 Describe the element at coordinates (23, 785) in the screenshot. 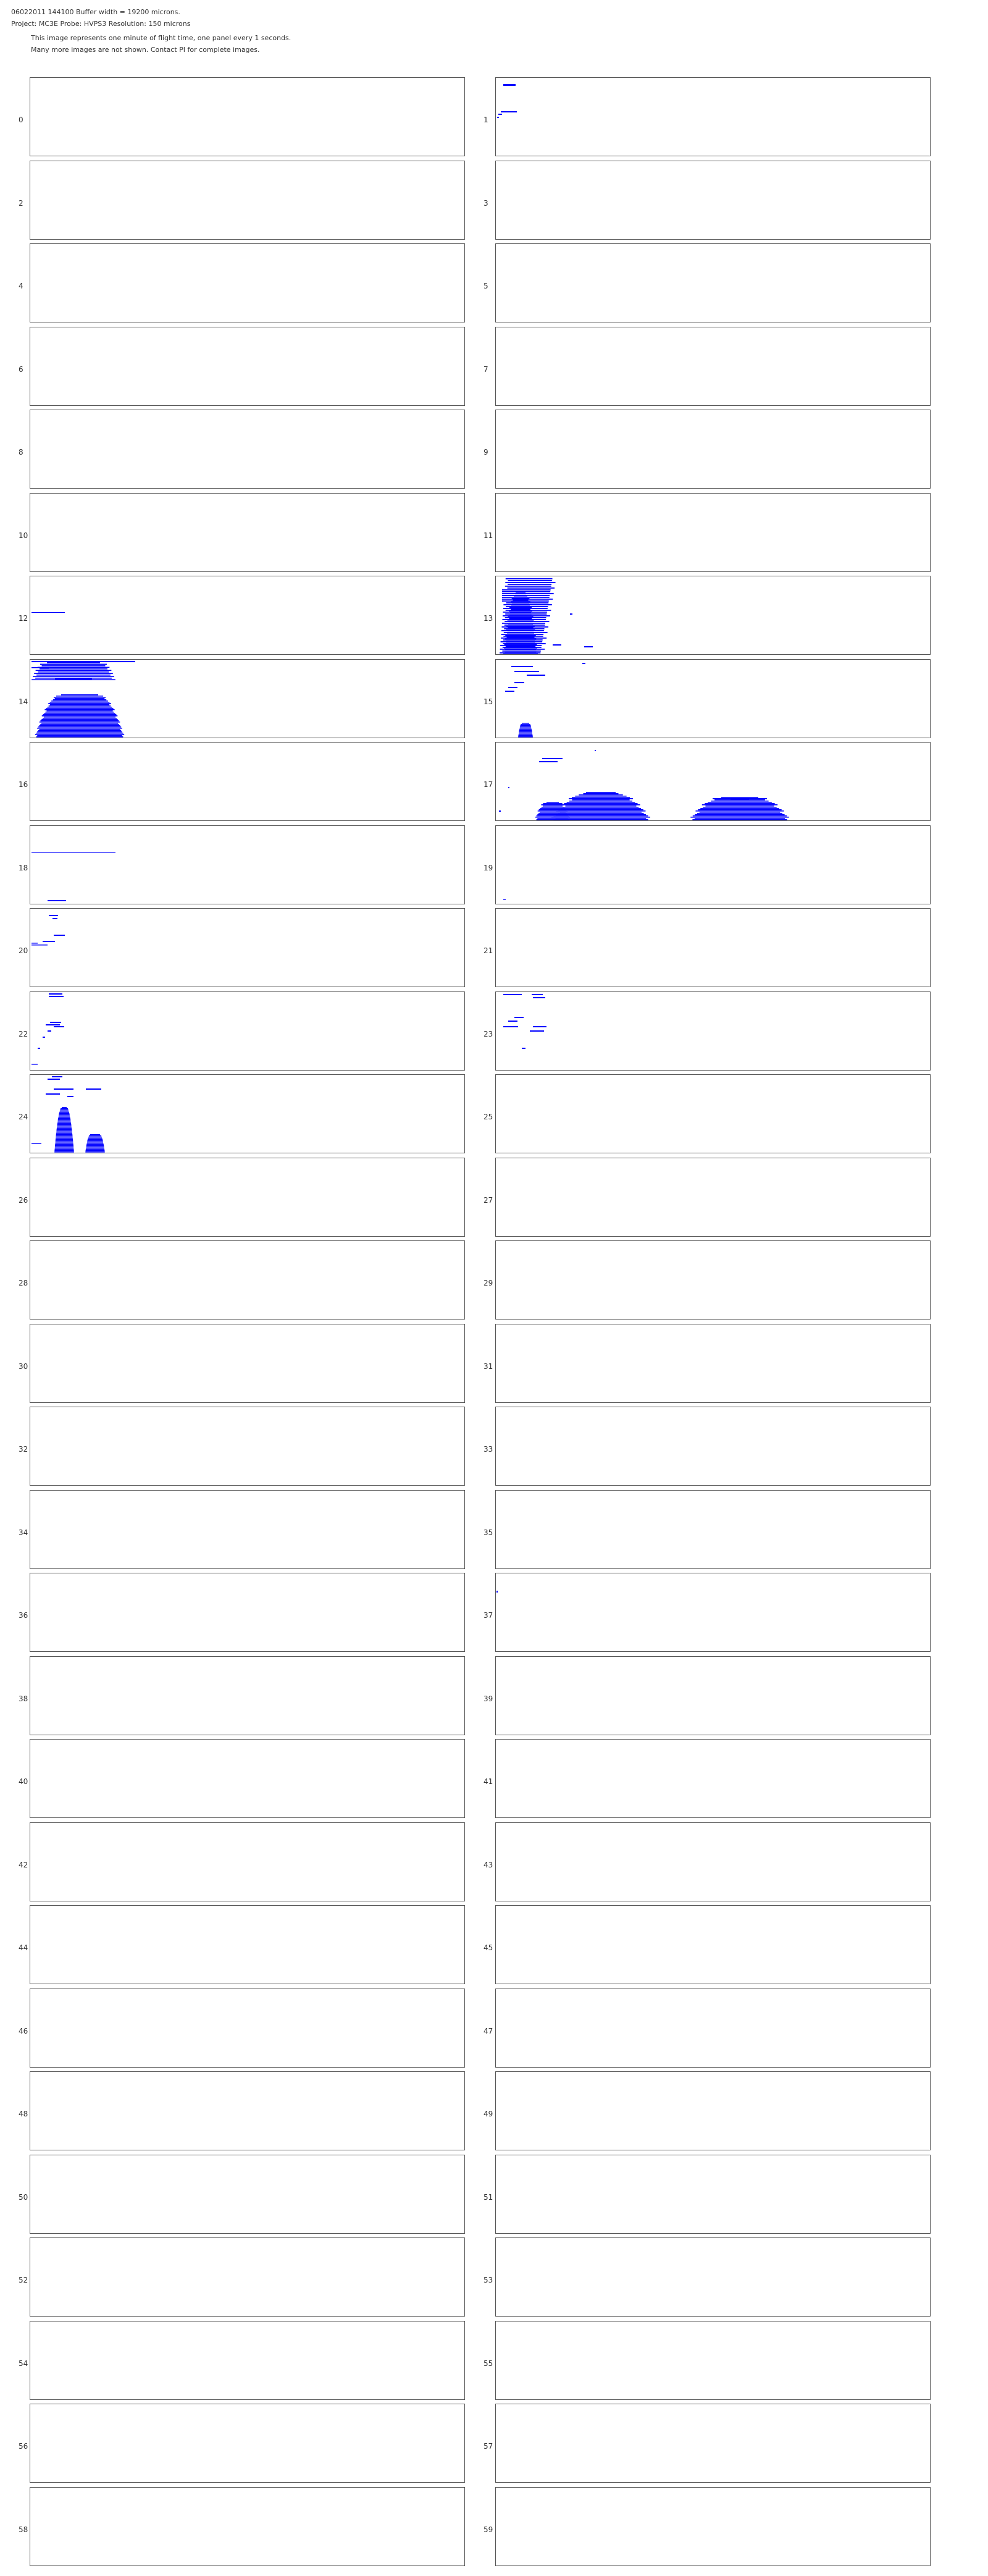

I see `panel-label: 16` at that location.